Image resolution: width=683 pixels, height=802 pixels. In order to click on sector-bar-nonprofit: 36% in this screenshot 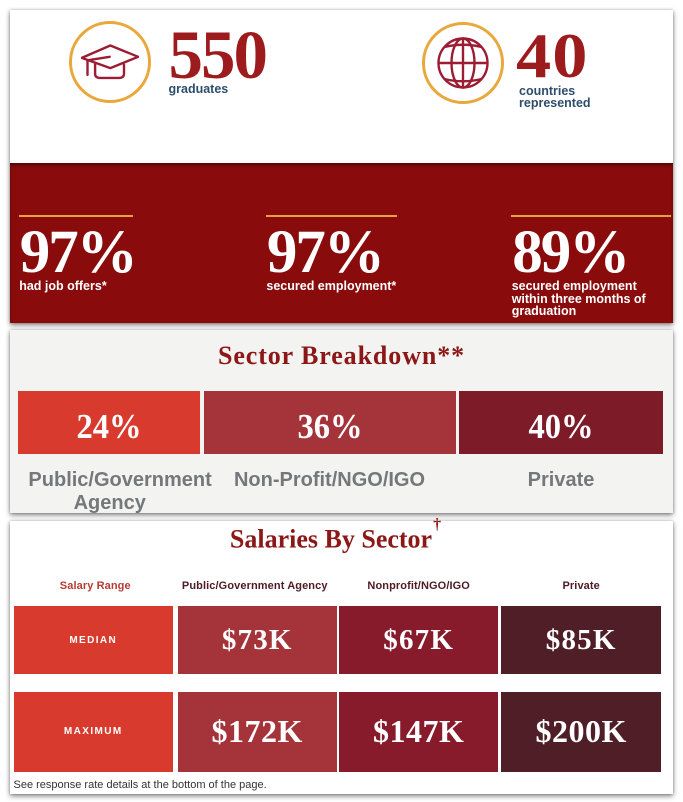, I will do `click(329, 422)`.